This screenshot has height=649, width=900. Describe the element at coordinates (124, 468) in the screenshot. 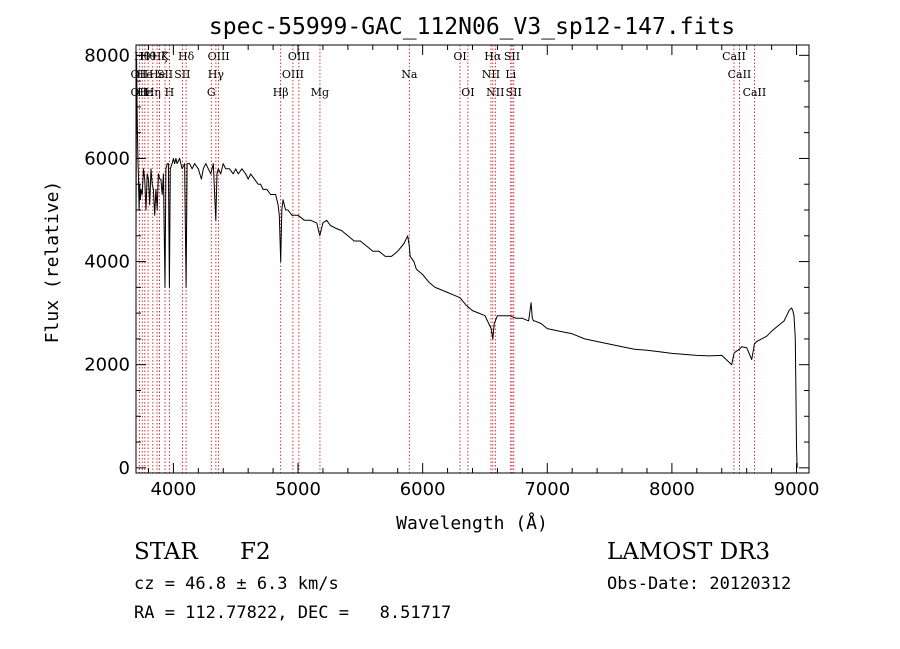

I see `y-tick-label: 0` at that location.